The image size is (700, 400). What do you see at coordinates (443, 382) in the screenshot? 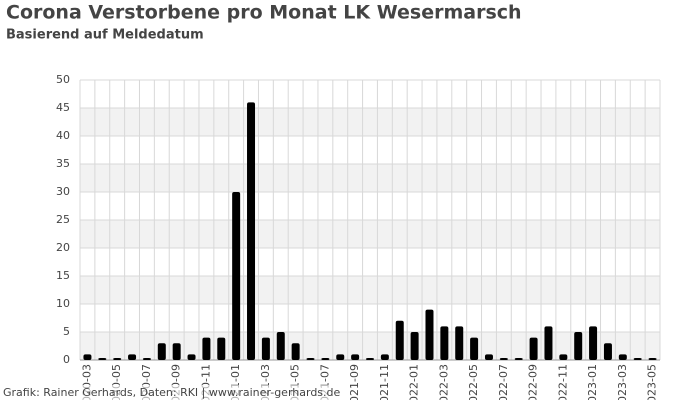
I see `x-tick-label: 2022-03` at bounding box center [443, 382].